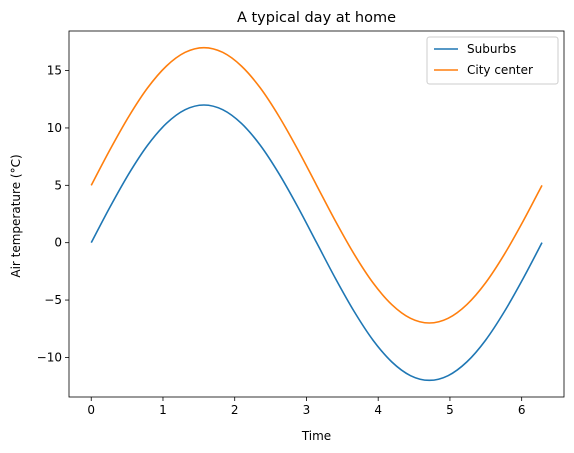 The image size is (574, 453). What do you see at coordinates (53, 214) in the screenshot?
I see `y-axis: −10 −5 0 5 10 15` at bounding box center [53, 214].